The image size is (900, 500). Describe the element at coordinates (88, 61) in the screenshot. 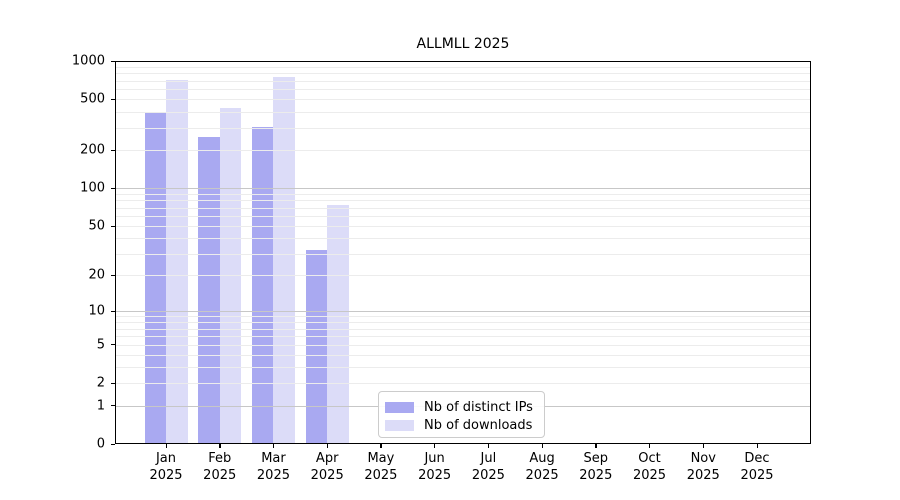

I see `y-tick-label: 1000` at that location.